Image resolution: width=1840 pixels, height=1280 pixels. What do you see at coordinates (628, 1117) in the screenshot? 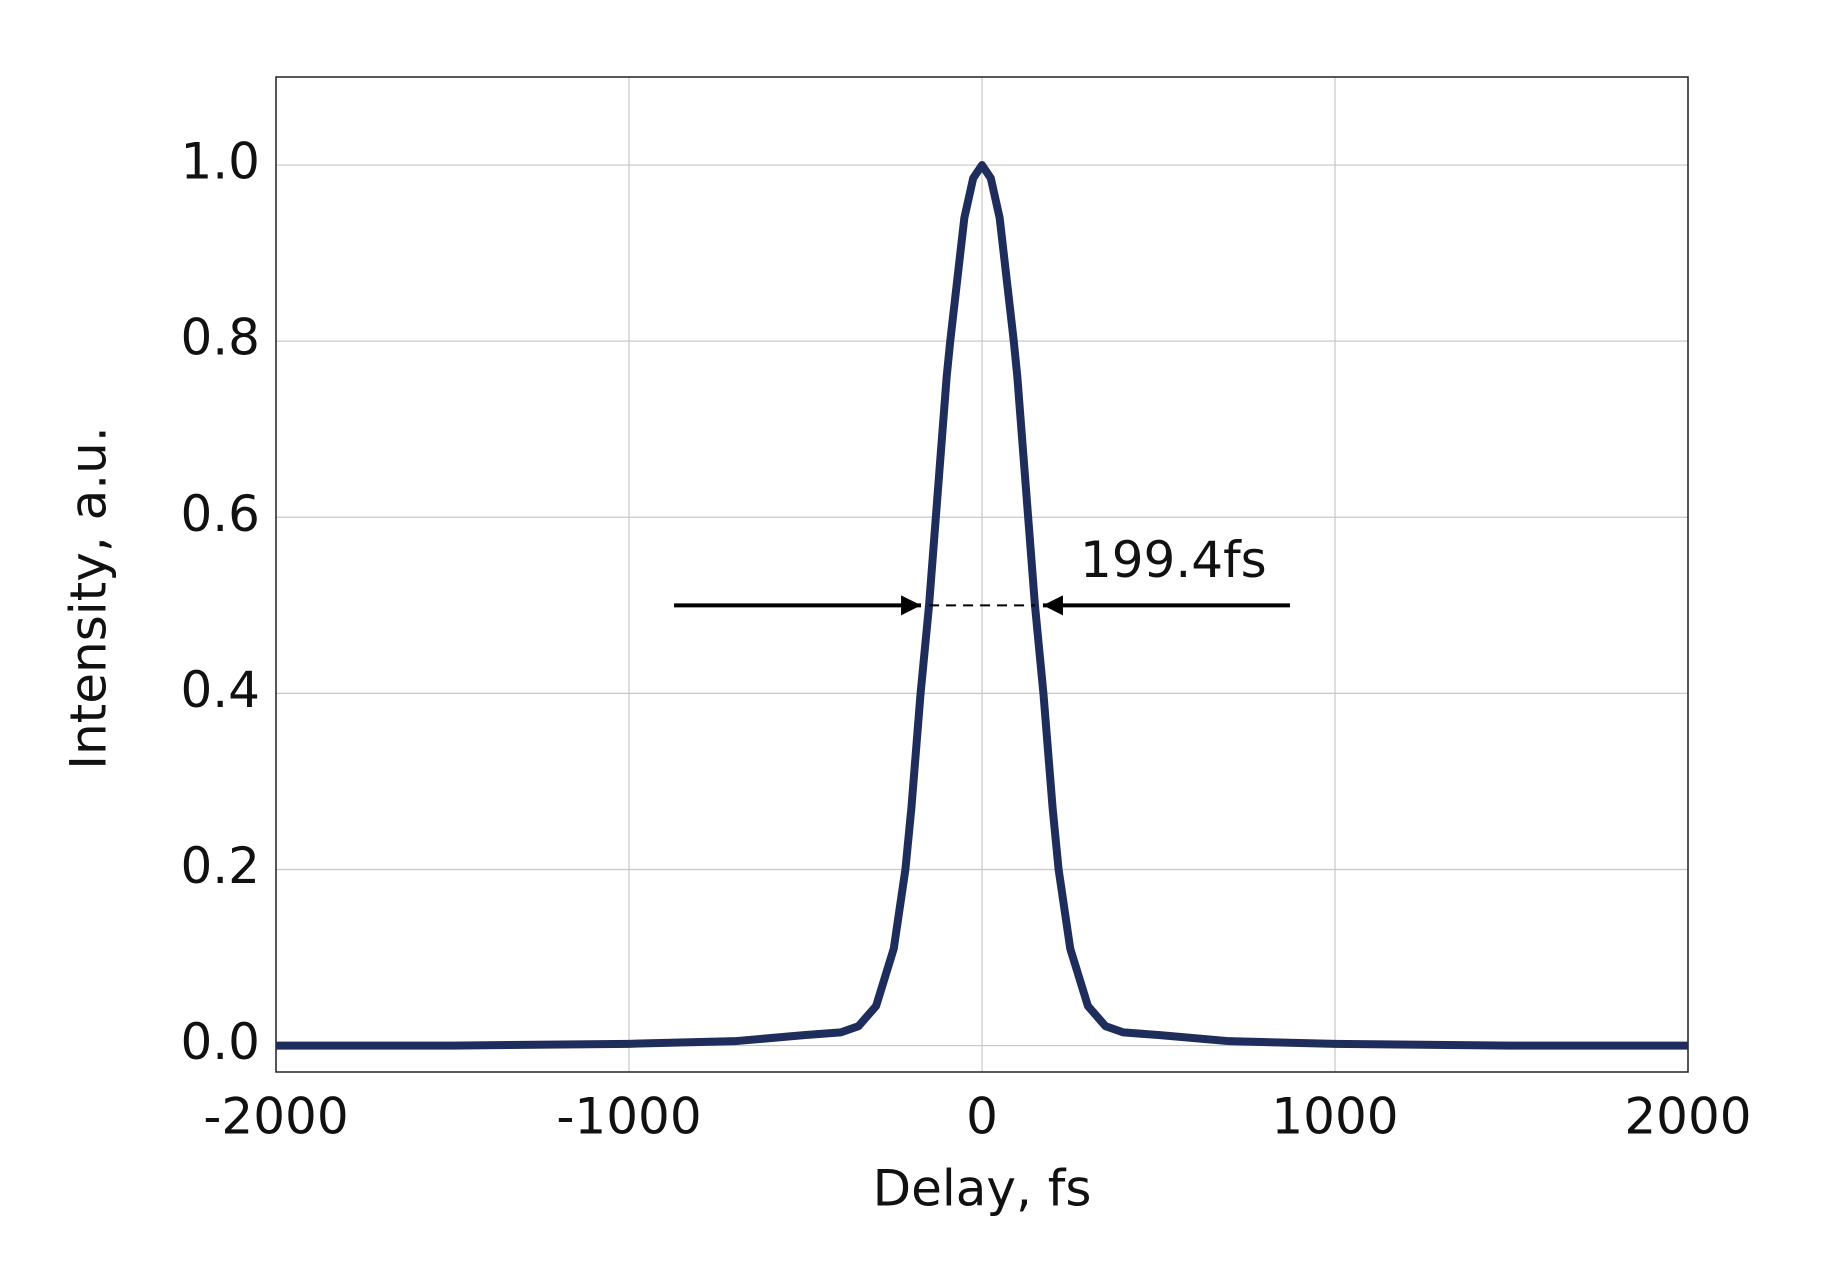
I see `x-tick-label: -1000` at bounding box center [628, 1117].